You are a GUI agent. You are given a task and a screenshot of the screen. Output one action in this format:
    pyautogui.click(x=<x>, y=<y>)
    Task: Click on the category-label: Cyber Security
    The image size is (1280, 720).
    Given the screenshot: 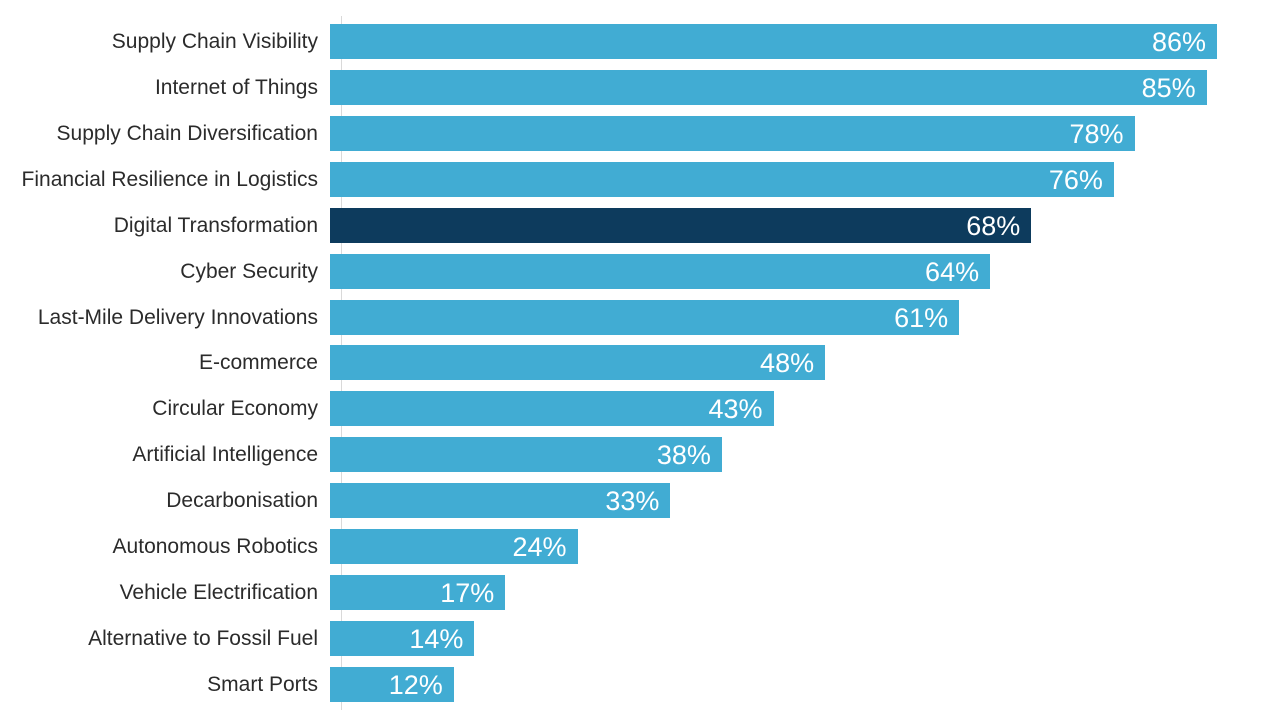 What is the action you would take?
    pyautogui.click(x=249, y=271)
    